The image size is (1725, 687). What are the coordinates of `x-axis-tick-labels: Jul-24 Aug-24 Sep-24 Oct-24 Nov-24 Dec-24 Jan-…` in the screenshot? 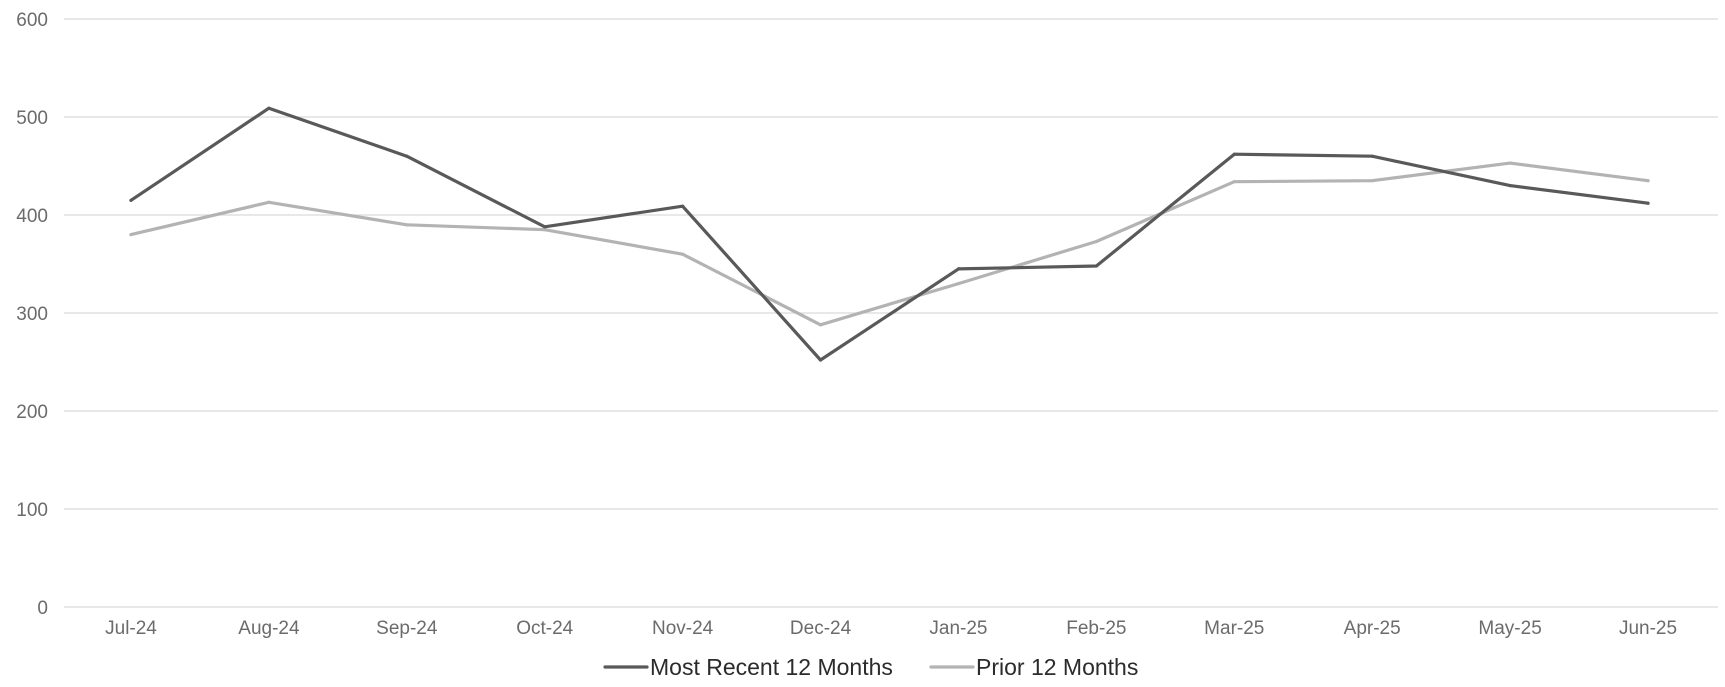 It's located at (891, 628).